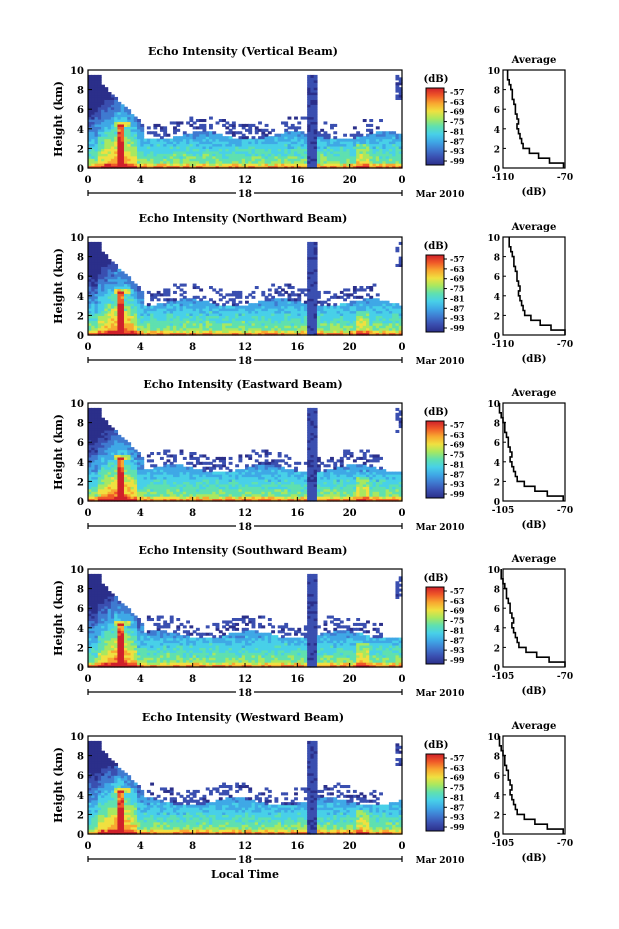 This screenshot has height=929, width=619. Describe the element at coordinates (243, 51) in the screenshot. I see `chart-title: Echo Intensity (Vertical Beam)` at that location.